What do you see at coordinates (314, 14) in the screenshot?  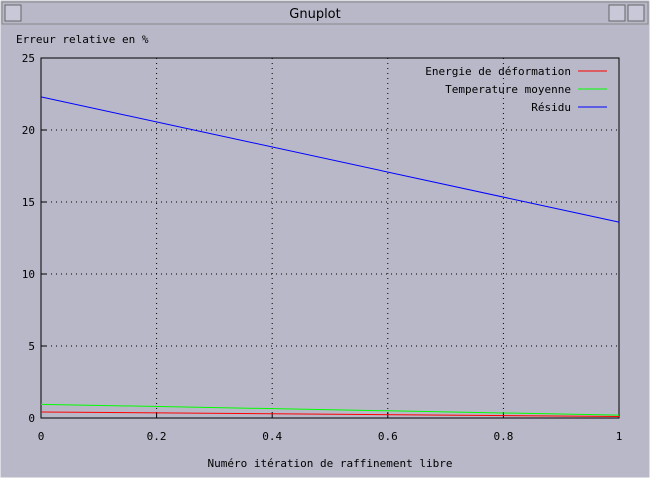 I see `window-title: Gnuplot` at bounding box center [314, 14].